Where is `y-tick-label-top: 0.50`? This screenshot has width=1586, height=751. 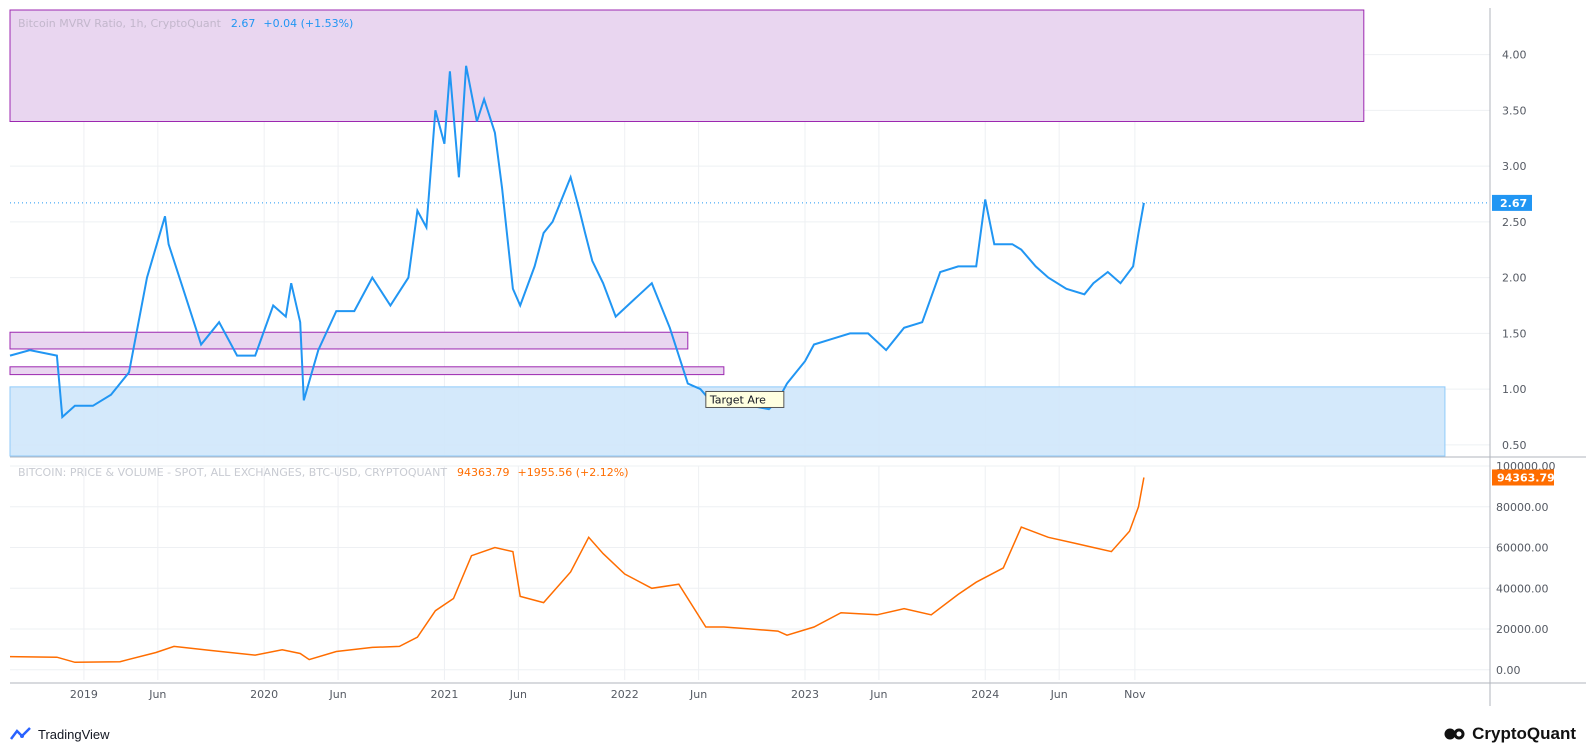 y-tick-label-top: 0.50 is located at coordinates (1514, 445).